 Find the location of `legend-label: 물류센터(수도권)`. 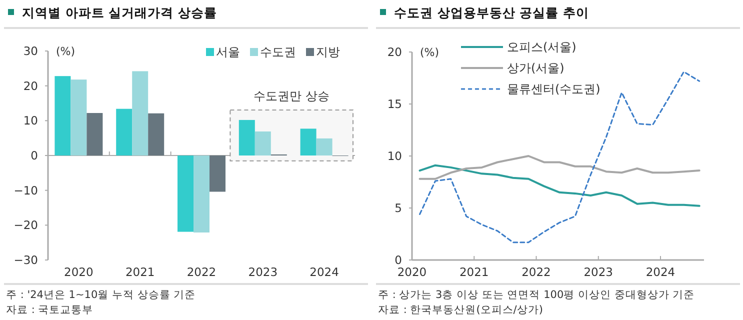

legend-label: 물류센터(수도권) is located at coordinates (553, 89).